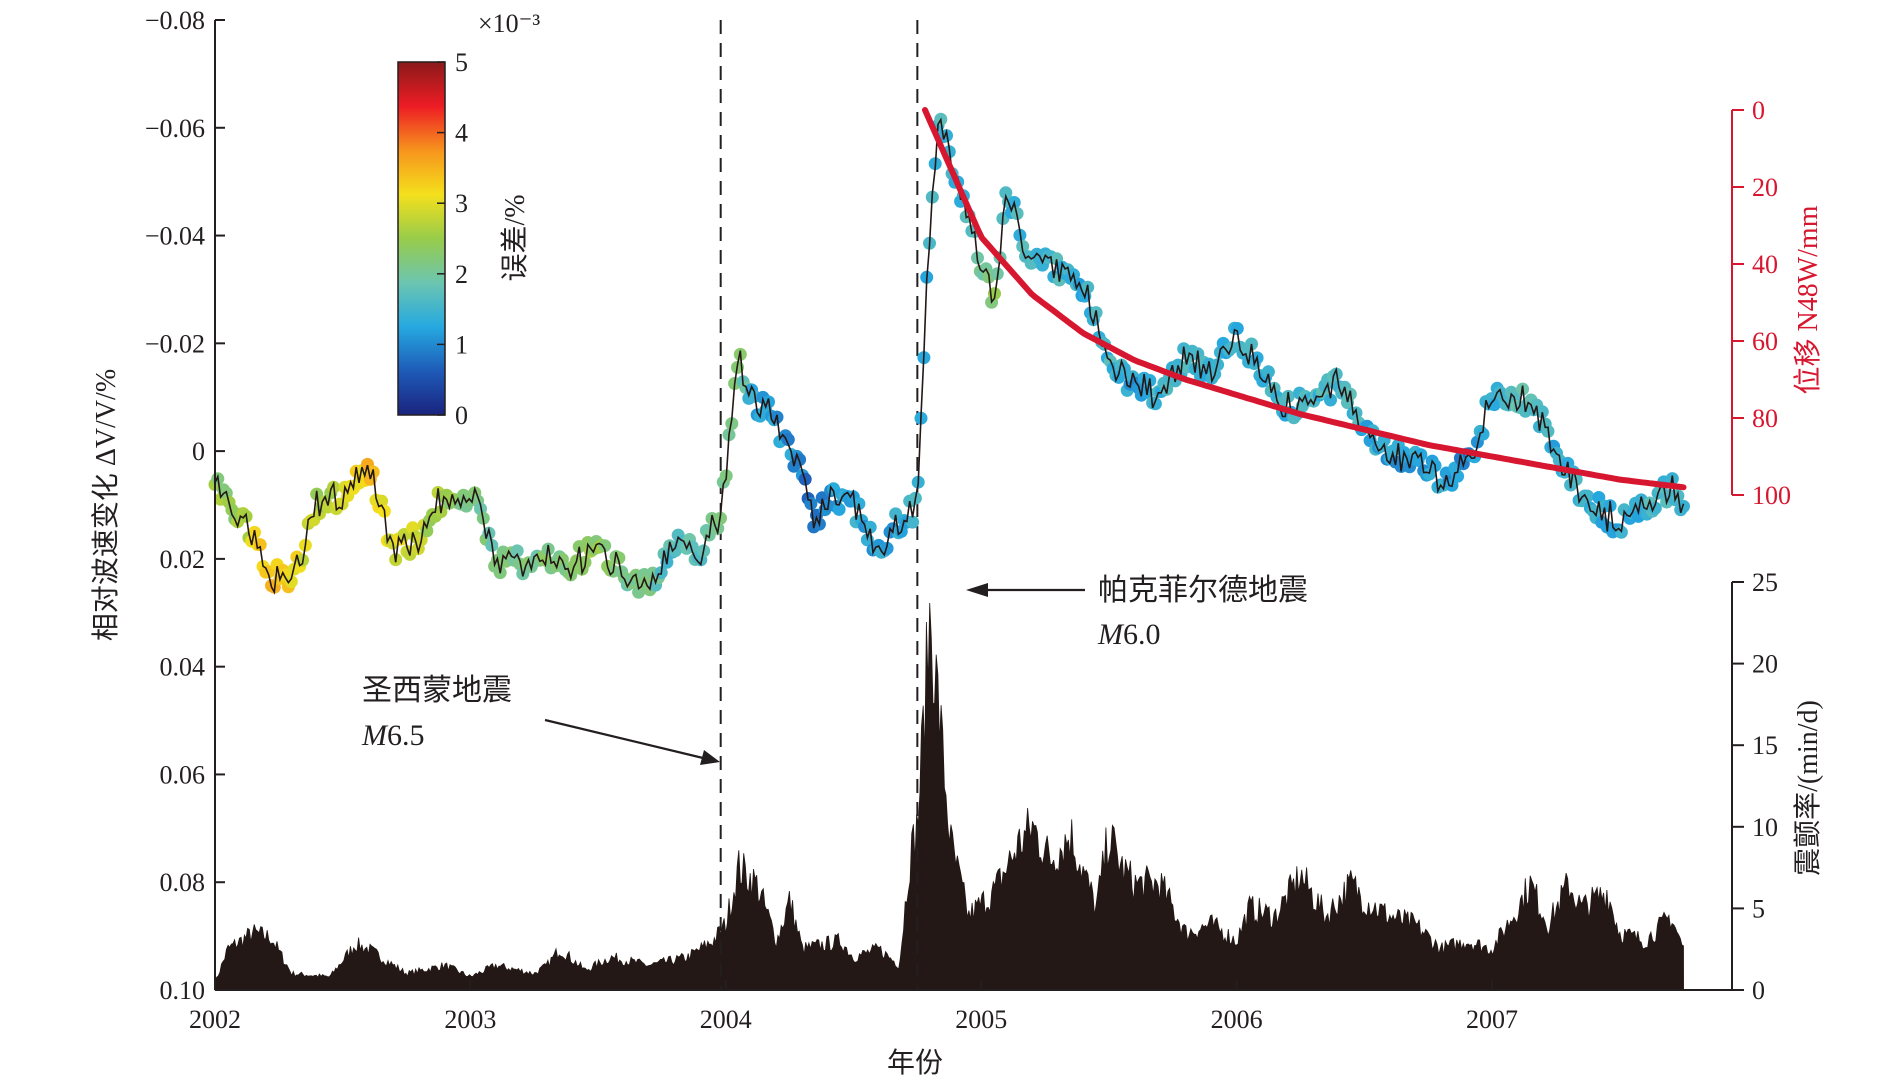  I want to click on annotation-arrow, so click(624, 739).